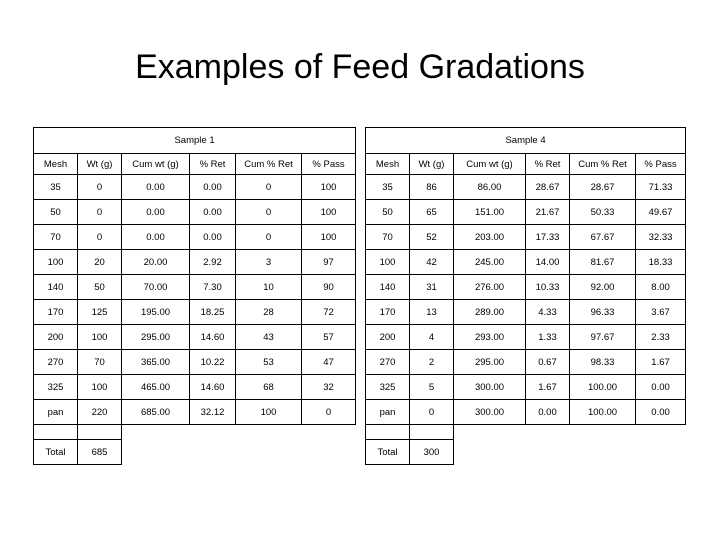 The height and width of the screenshot is (540, 720). Describe the element at coordinates (547, 337) in the screenshot. I see `table-cell: 1.33` at that location.